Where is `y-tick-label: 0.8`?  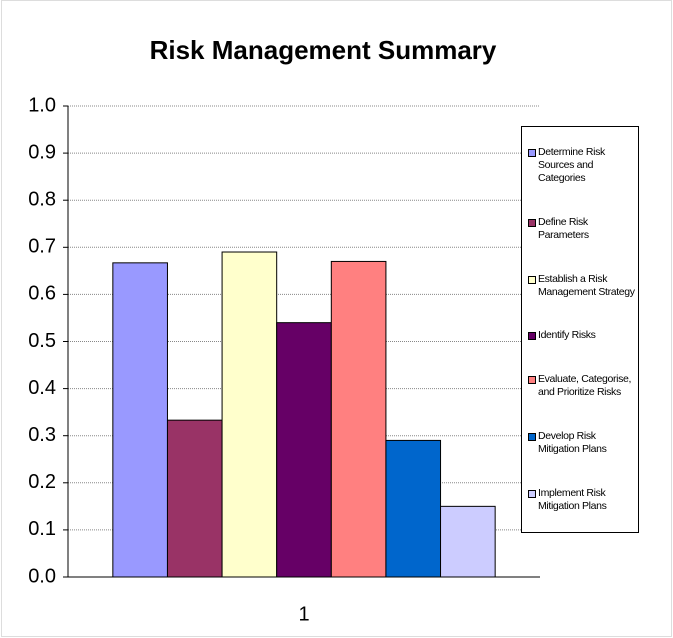
y-tick-label: 0.8 is located at coordinates (42, 199).